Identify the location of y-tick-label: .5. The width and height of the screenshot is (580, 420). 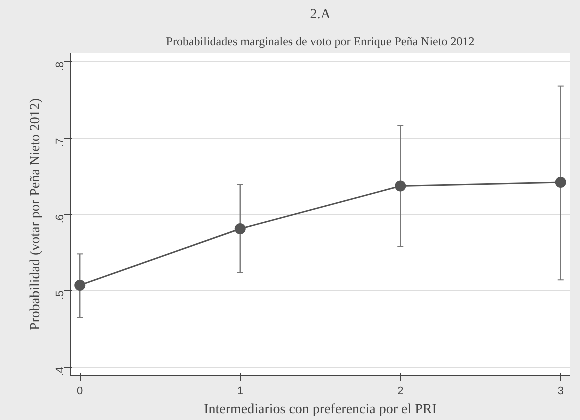
(60, 295).